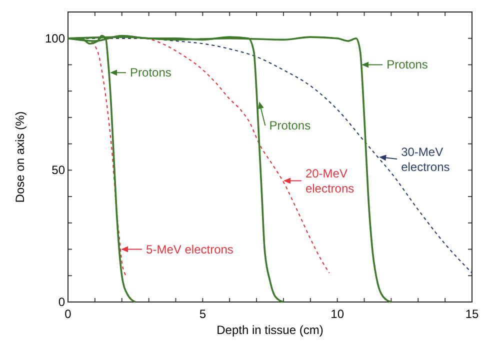 The image size is (497, 342). What do you see at coordinates (337, 314) in the screenshot?
I see `x-tick-label: 10` at bounding box center [337, 314].